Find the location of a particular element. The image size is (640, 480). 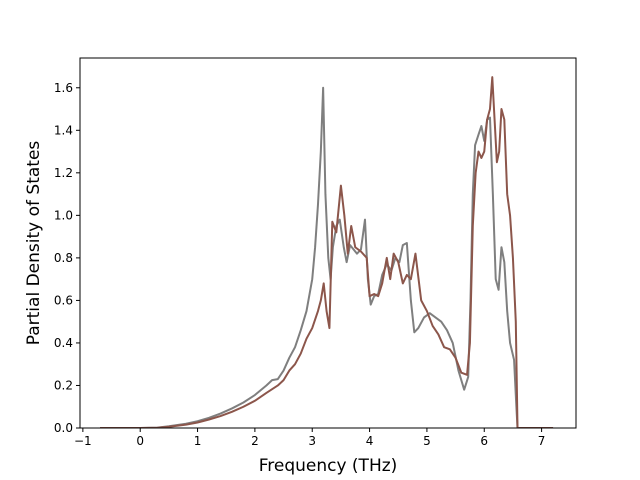

x-tick-label: 0 is located at coordinates (140, 441).